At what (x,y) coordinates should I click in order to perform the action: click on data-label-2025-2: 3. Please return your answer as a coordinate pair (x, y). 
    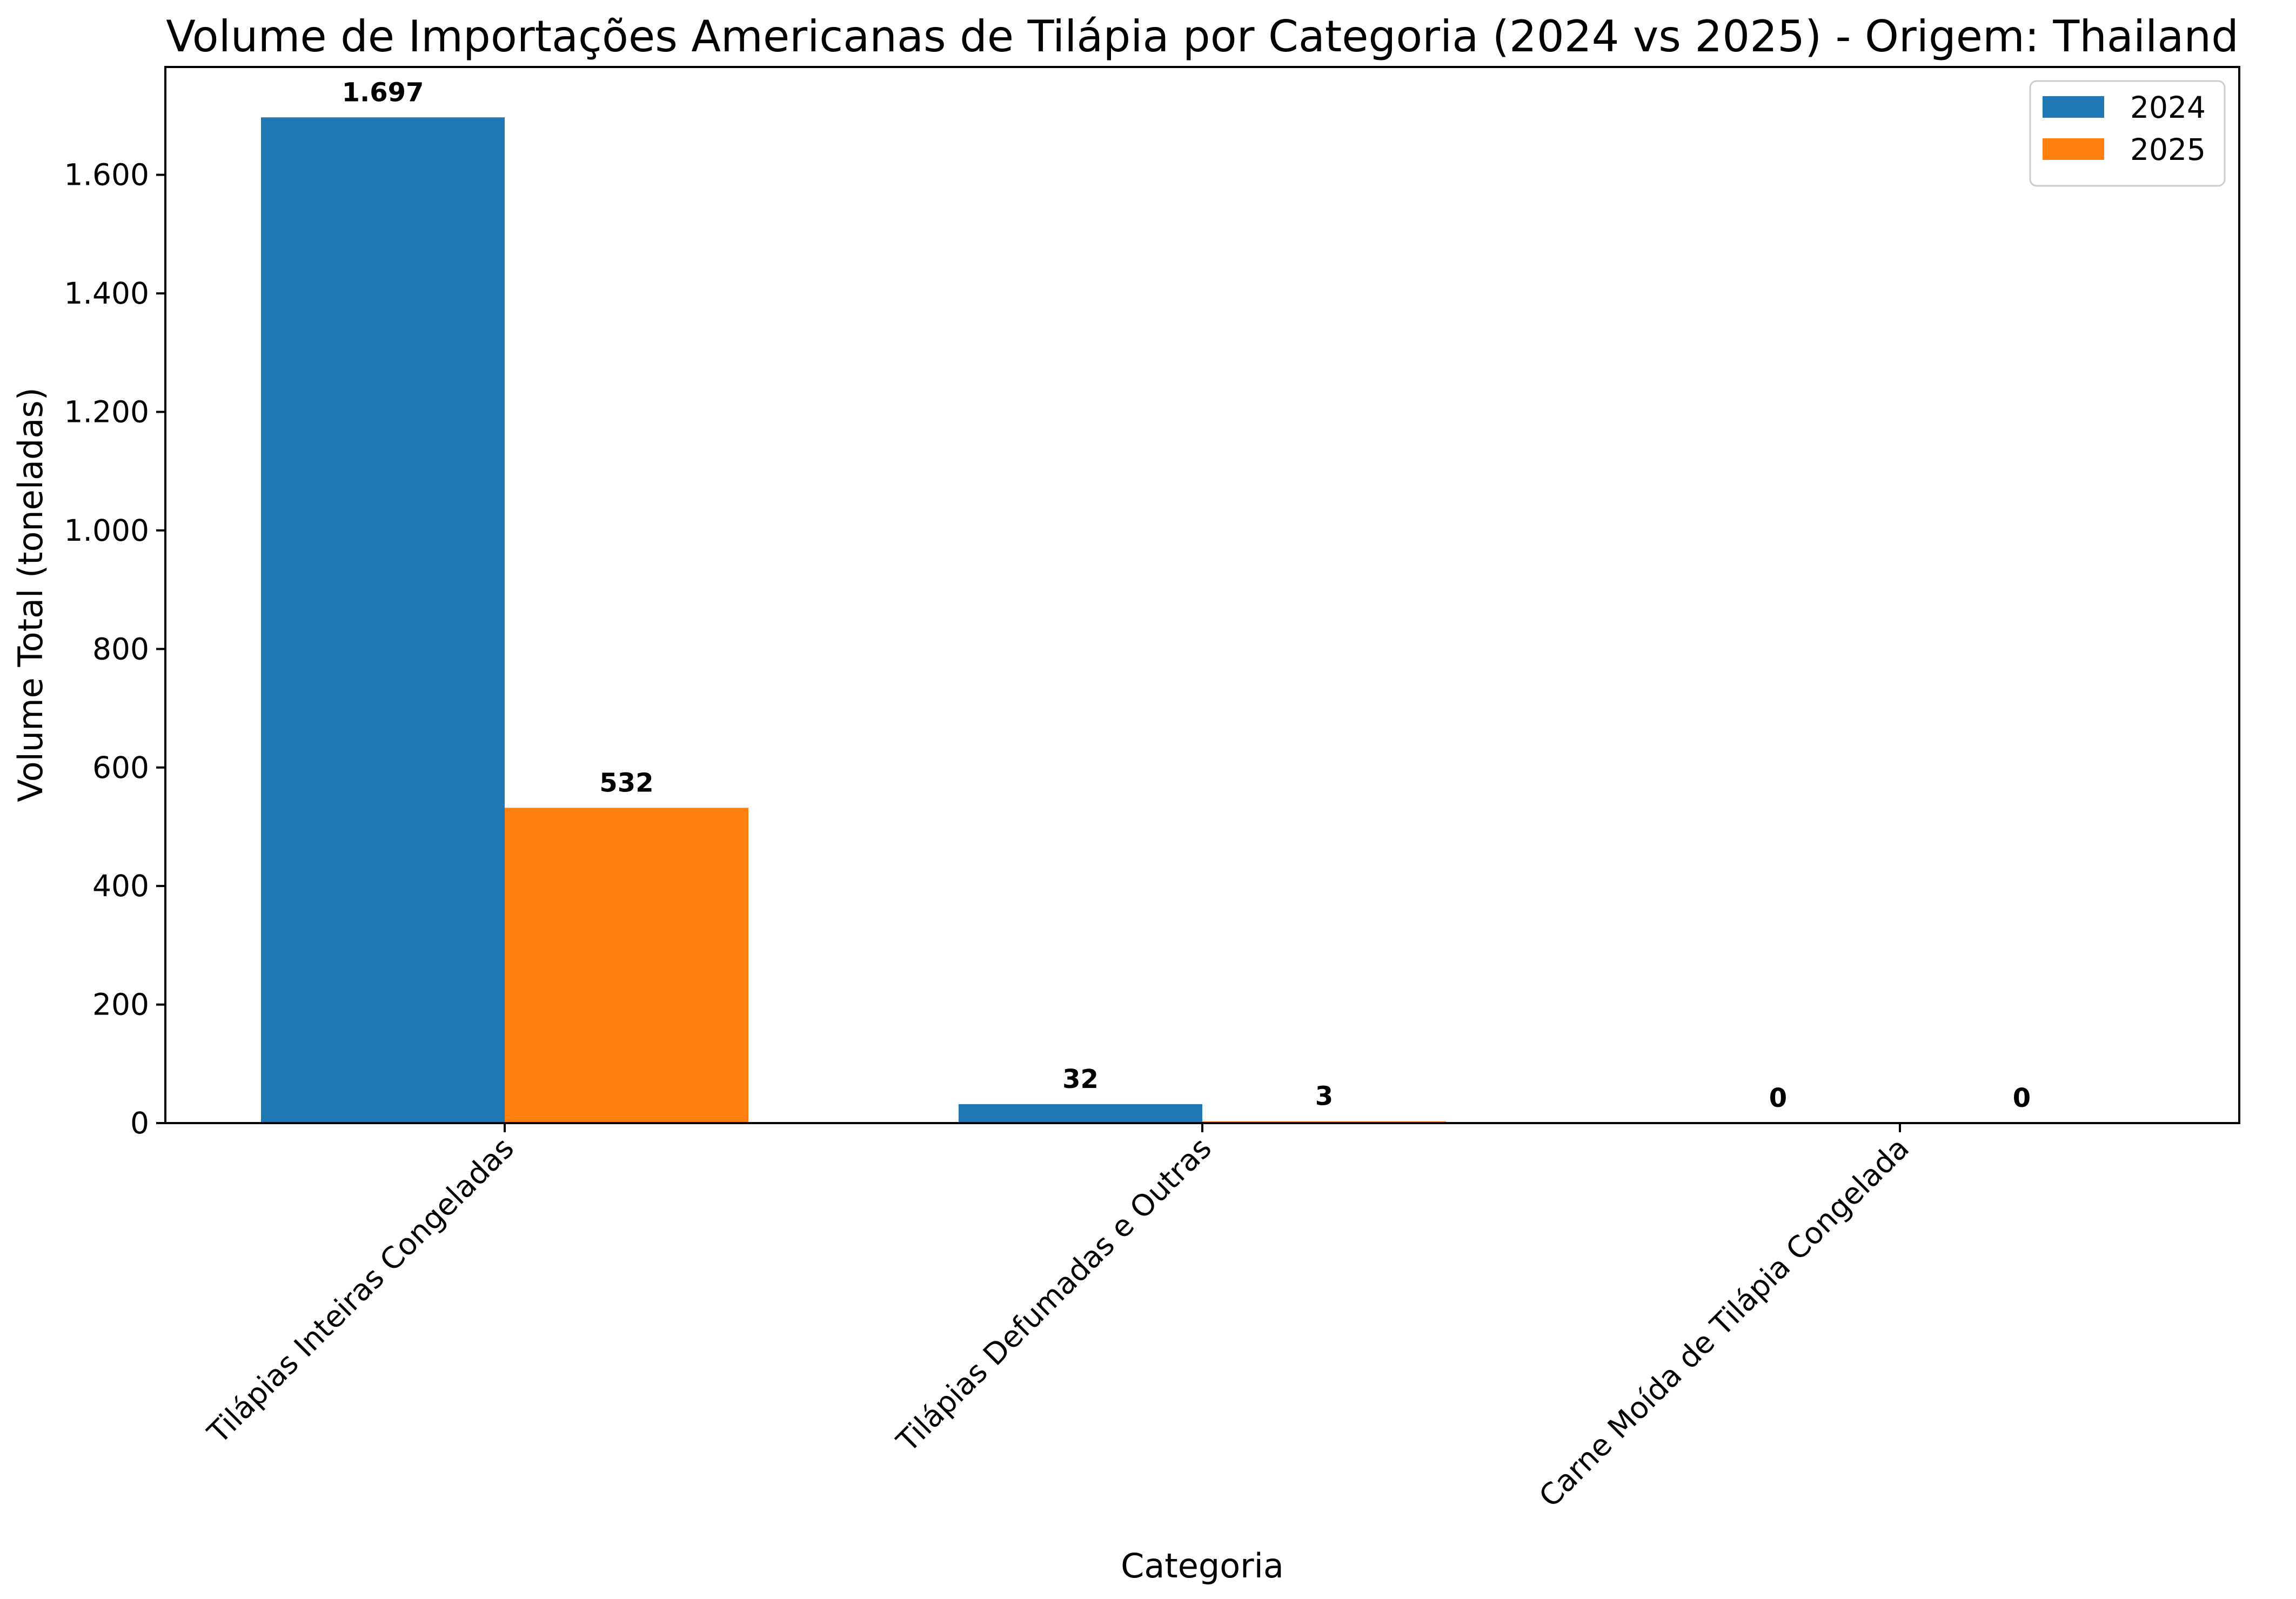
    Looking at the image, I should click on (1324, 1096).